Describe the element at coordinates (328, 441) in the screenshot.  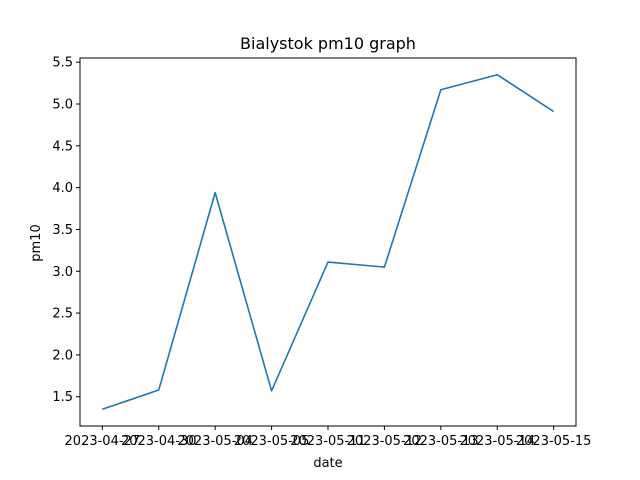
I see `x-tick-label: 2023-05-11` at that location.